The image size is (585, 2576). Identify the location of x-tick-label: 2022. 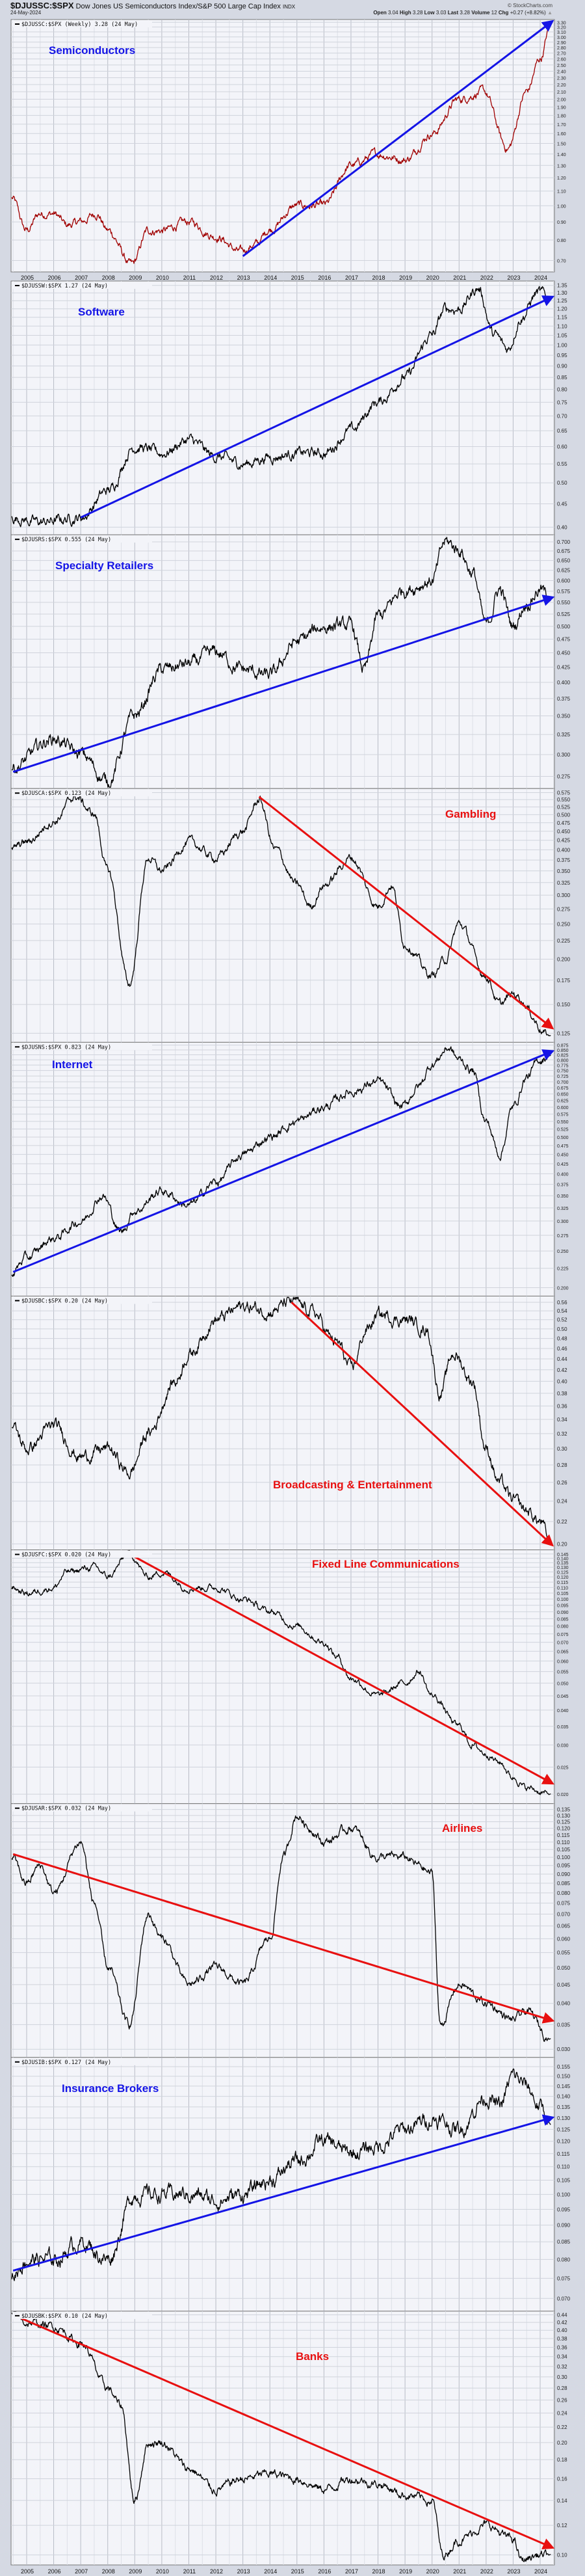
(486, 2571).